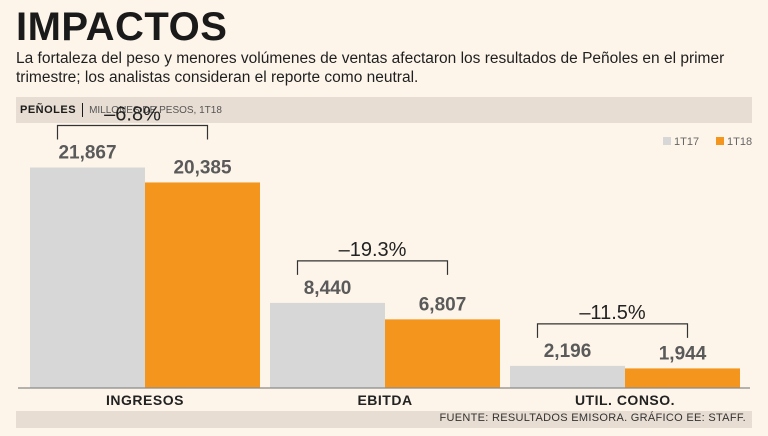  Describe the element at coordinates (443, 304) in the screenshot. I see `value-label-1t18-1: 6,807` at that location.